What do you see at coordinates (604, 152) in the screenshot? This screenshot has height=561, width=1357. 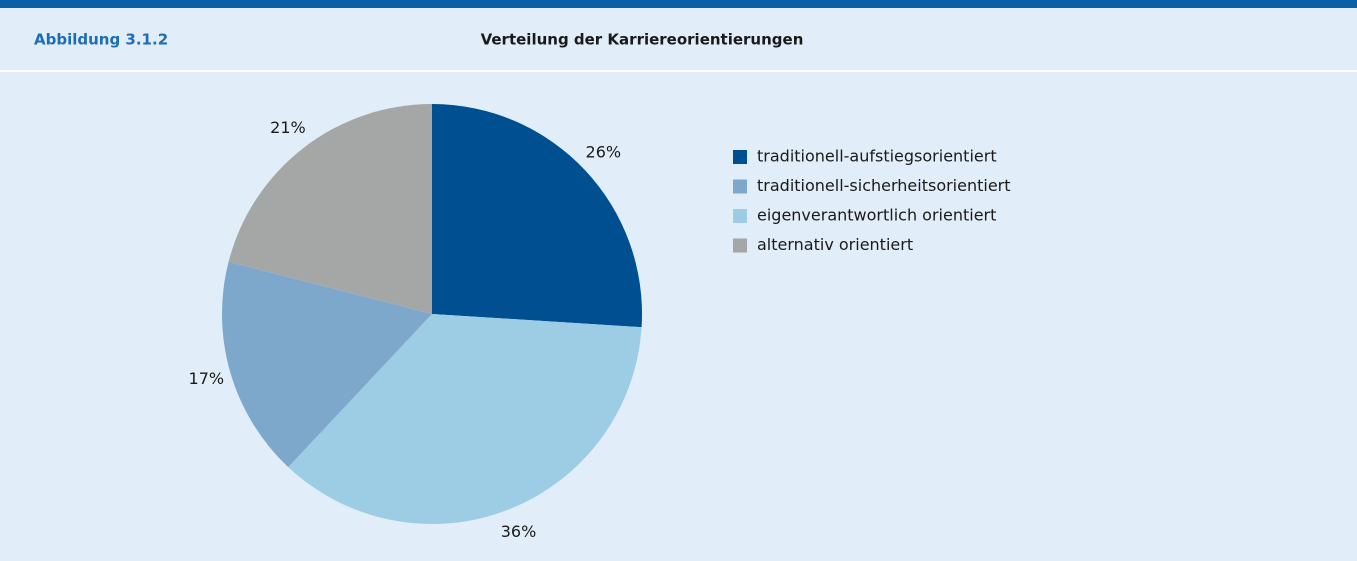 I see `slice-label: 26%` at bounding box center [604, 152].